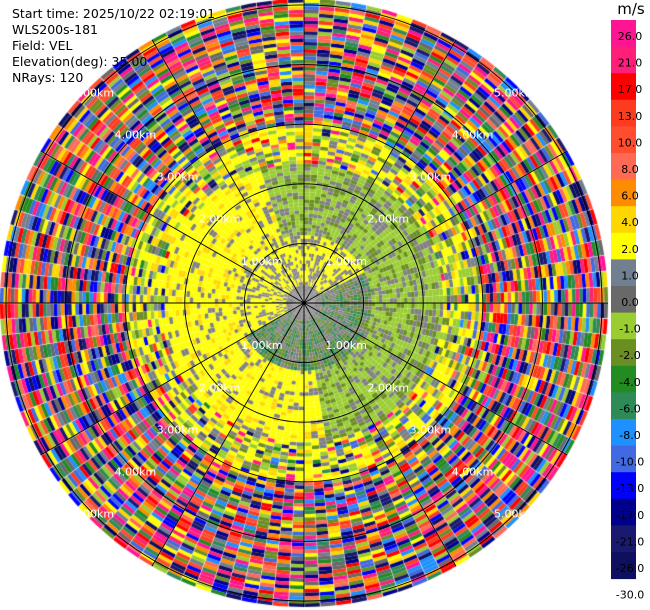  What do you see at coordinates (630, 36) in the screenshot?
I see `colorbar-tick-label: 26.0` at bounding box center [630, 36].